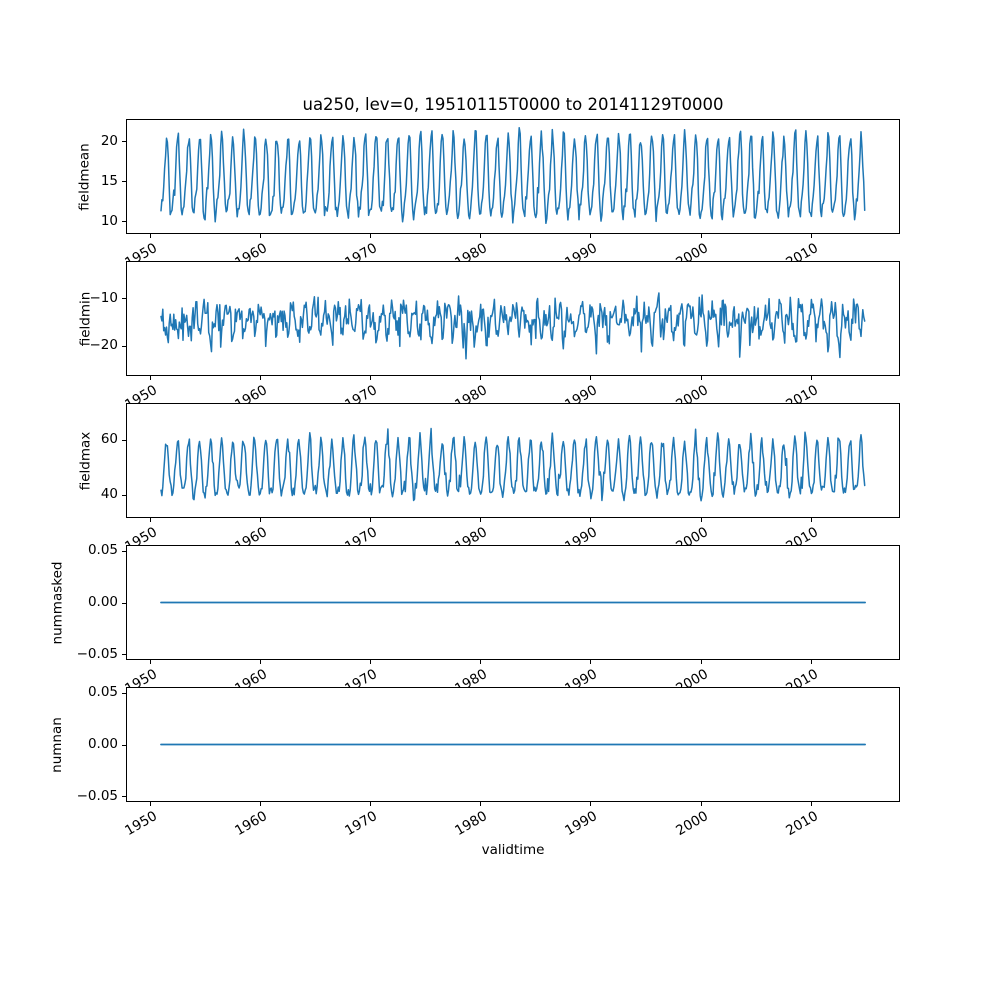 The image size is (1000, 1000). Describe the element at coordinates (802, 824) in the screenshot. I see `x-tick-label: 2010` at that location.